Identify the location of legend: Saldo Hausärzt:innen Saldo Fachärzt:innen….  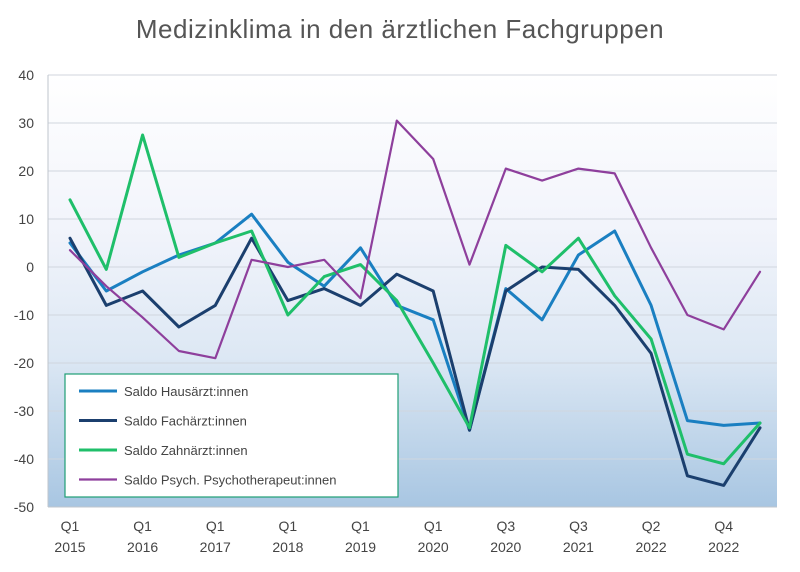
(231, 435).